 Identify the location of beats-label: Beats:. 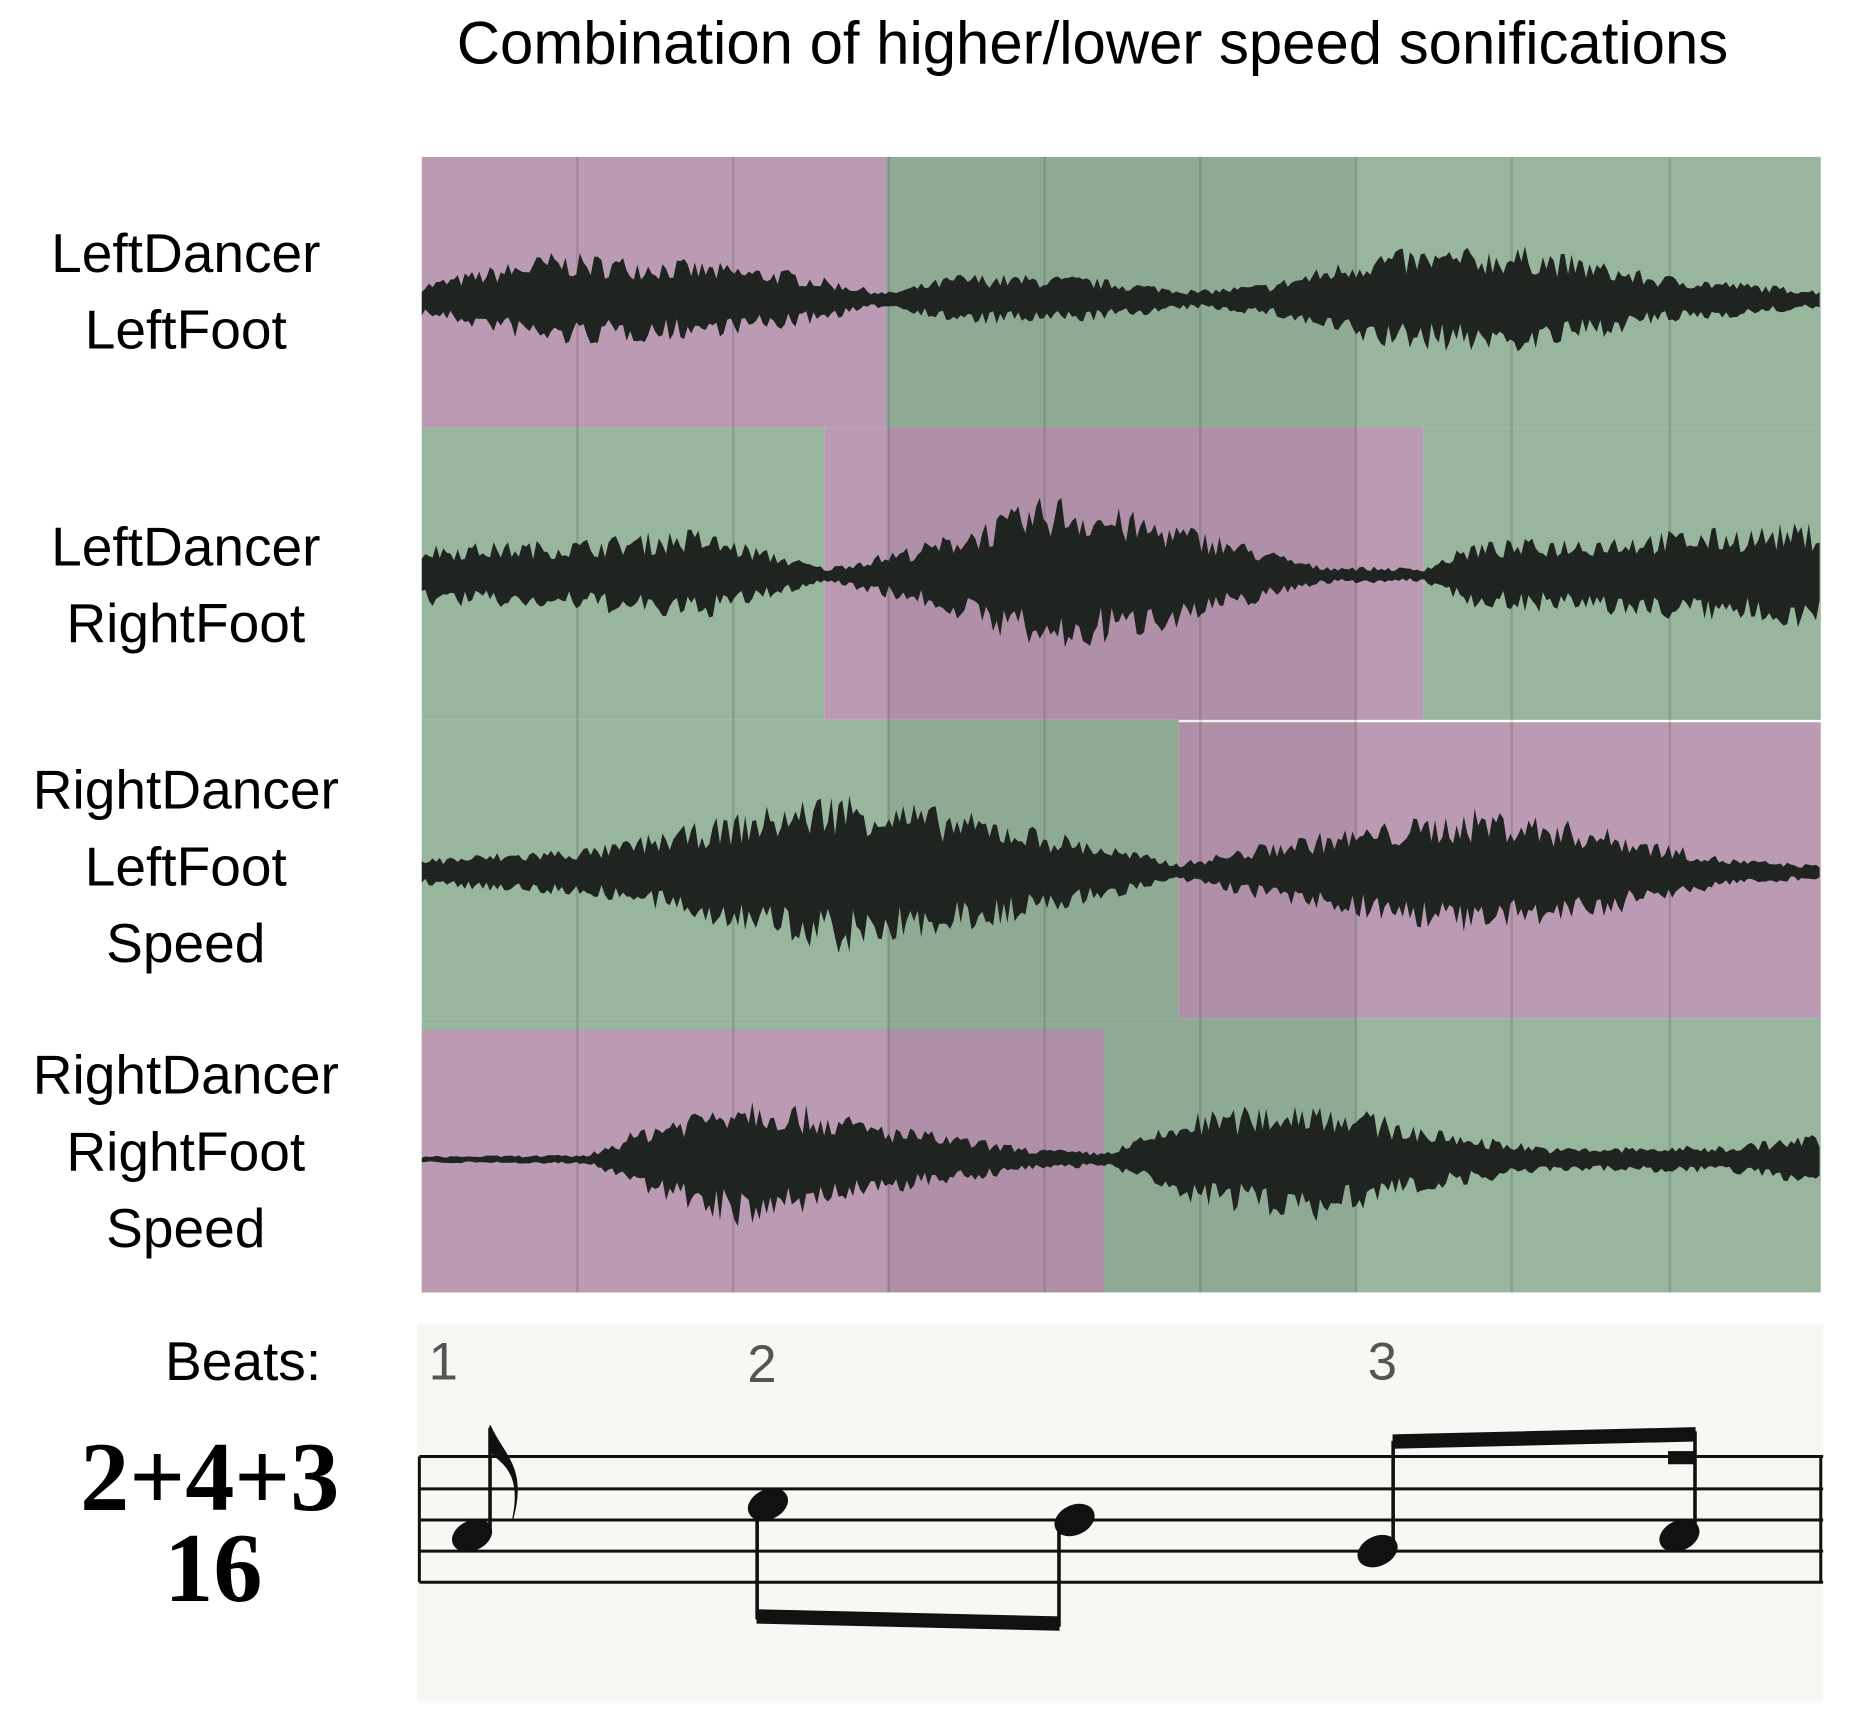
(243, 1361).